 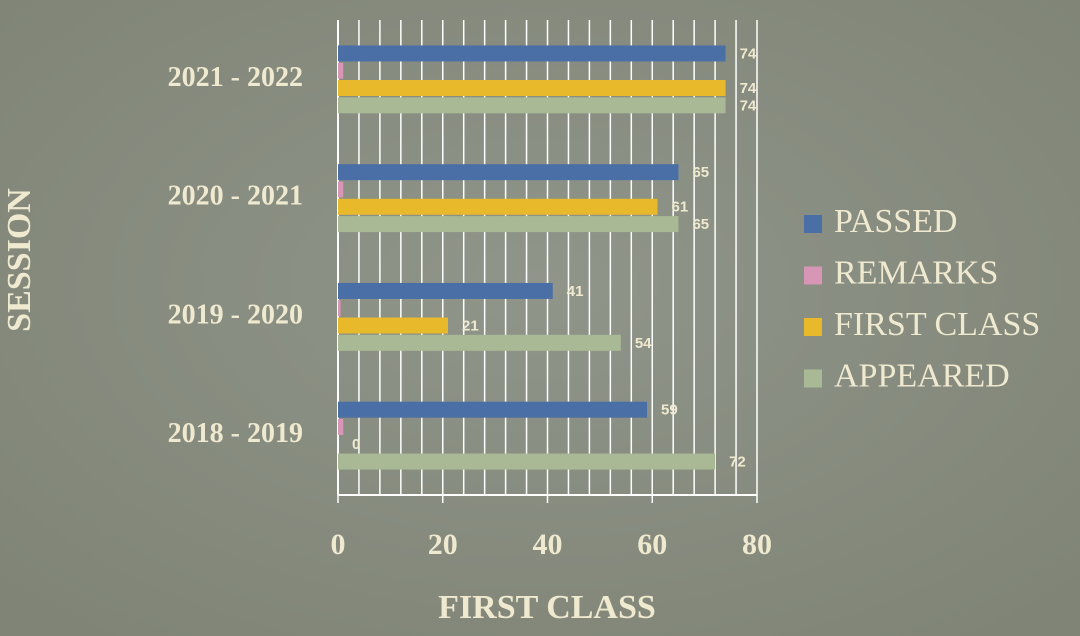 What do you see at coordinates (470, 325) in the screenshot?
I see `data-label: 21` at bounding box center [470, 325].